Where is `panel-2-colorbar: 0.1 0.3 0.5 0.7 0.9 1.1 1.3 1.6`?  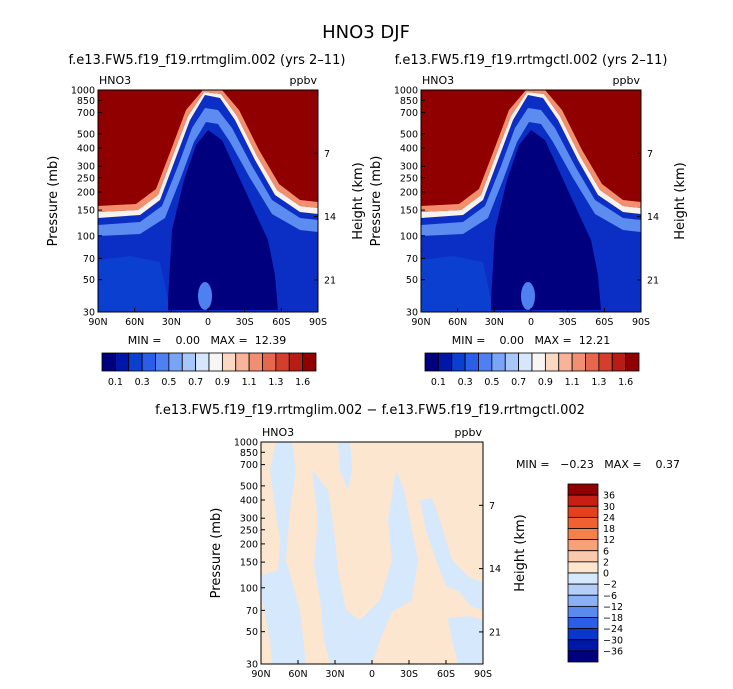
panel-2-colorbar: 0.1 0.3 0.5 0.7 0.9 1.1 1.3 1.6 is located at coordinates (532, 370).